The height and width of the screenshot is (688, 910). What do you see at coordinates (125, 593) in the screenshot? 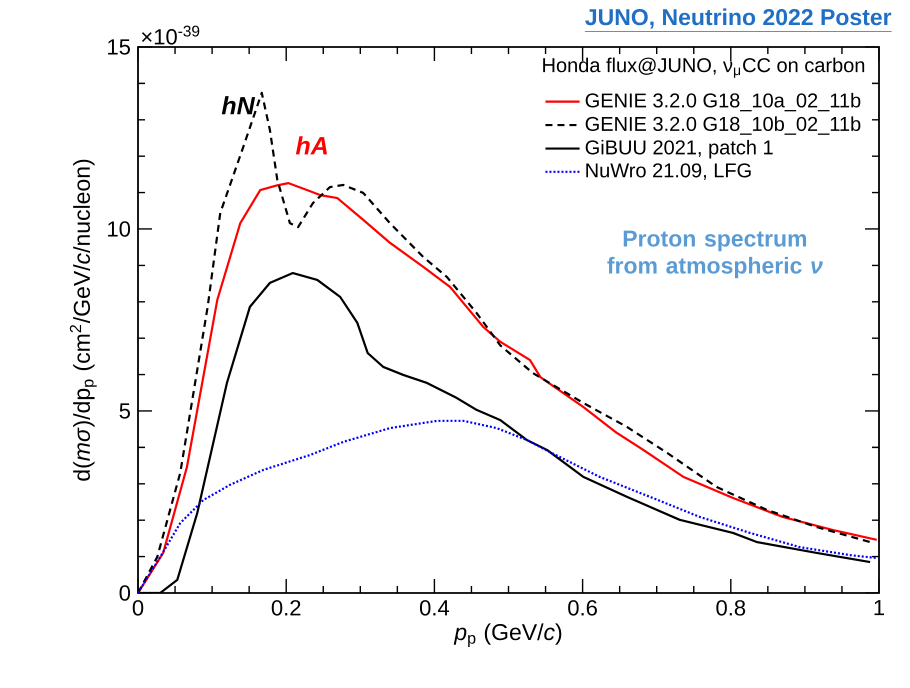
I see `y-tick-label: 0` at bounding box center [125, 593].